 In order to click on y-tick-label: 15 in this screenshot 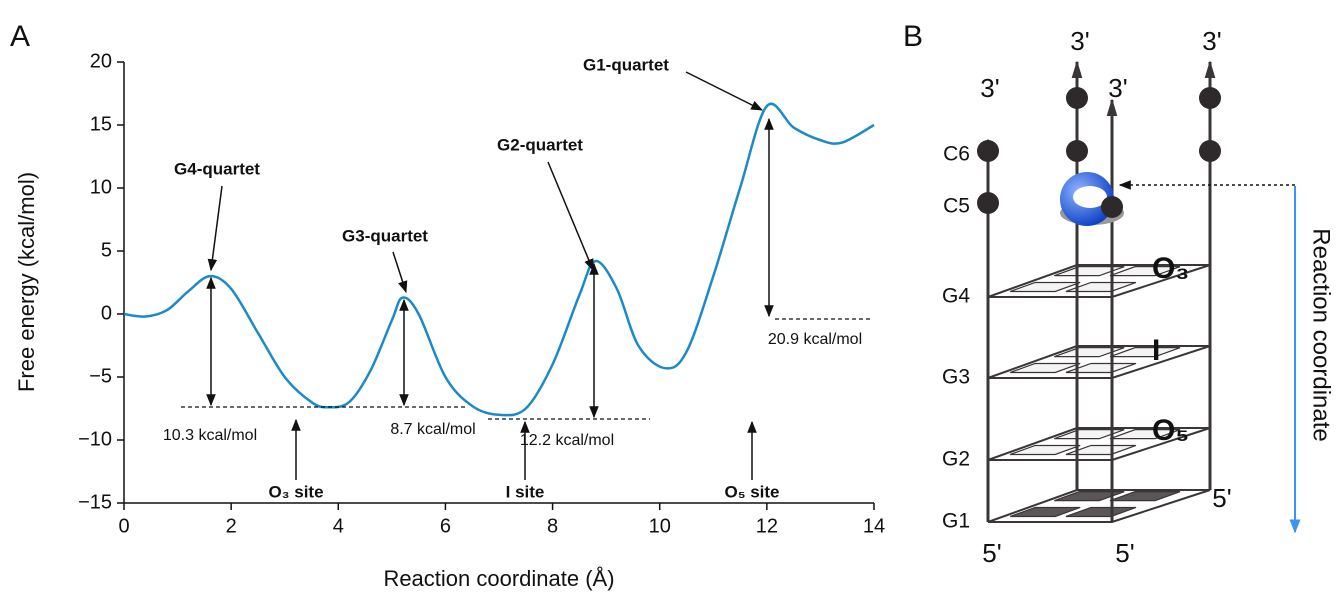, I will do `click(101, 124)`.